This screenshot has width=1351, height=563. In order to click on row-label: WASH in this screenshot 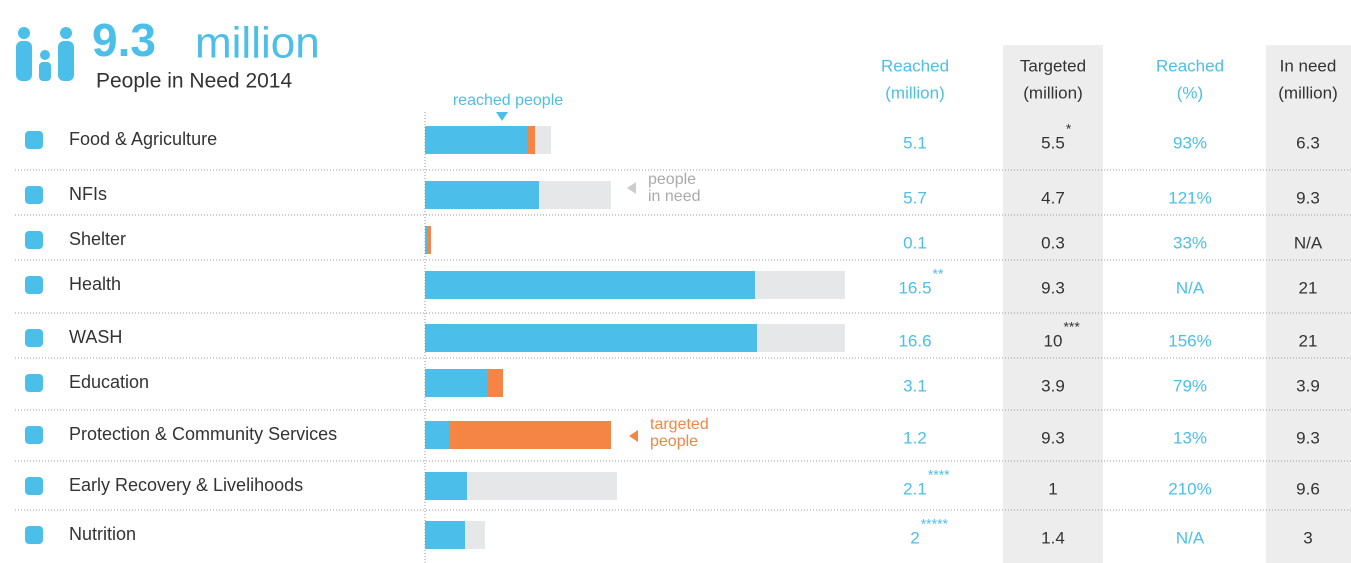, I will do `click(95, 337)`.